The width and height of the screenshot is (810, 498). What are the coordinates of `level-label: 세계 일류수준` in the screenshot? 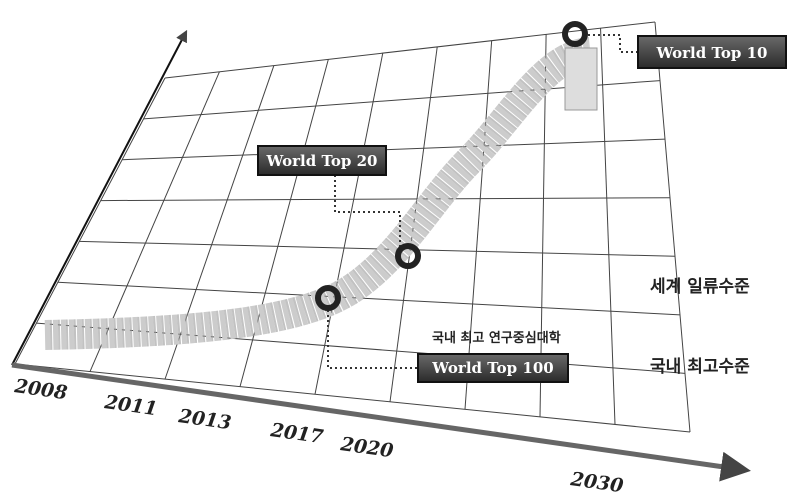 It's located at (700, 287).